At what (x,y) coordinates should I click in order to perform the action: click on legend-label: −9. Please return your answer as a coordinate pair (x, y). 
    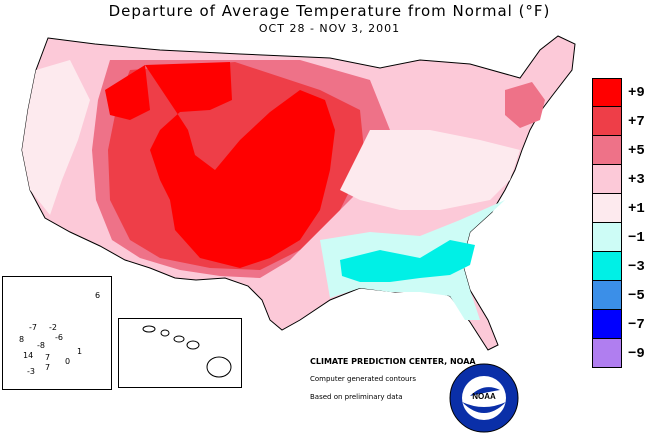
    Looking at the image, I should click on (636, 354).